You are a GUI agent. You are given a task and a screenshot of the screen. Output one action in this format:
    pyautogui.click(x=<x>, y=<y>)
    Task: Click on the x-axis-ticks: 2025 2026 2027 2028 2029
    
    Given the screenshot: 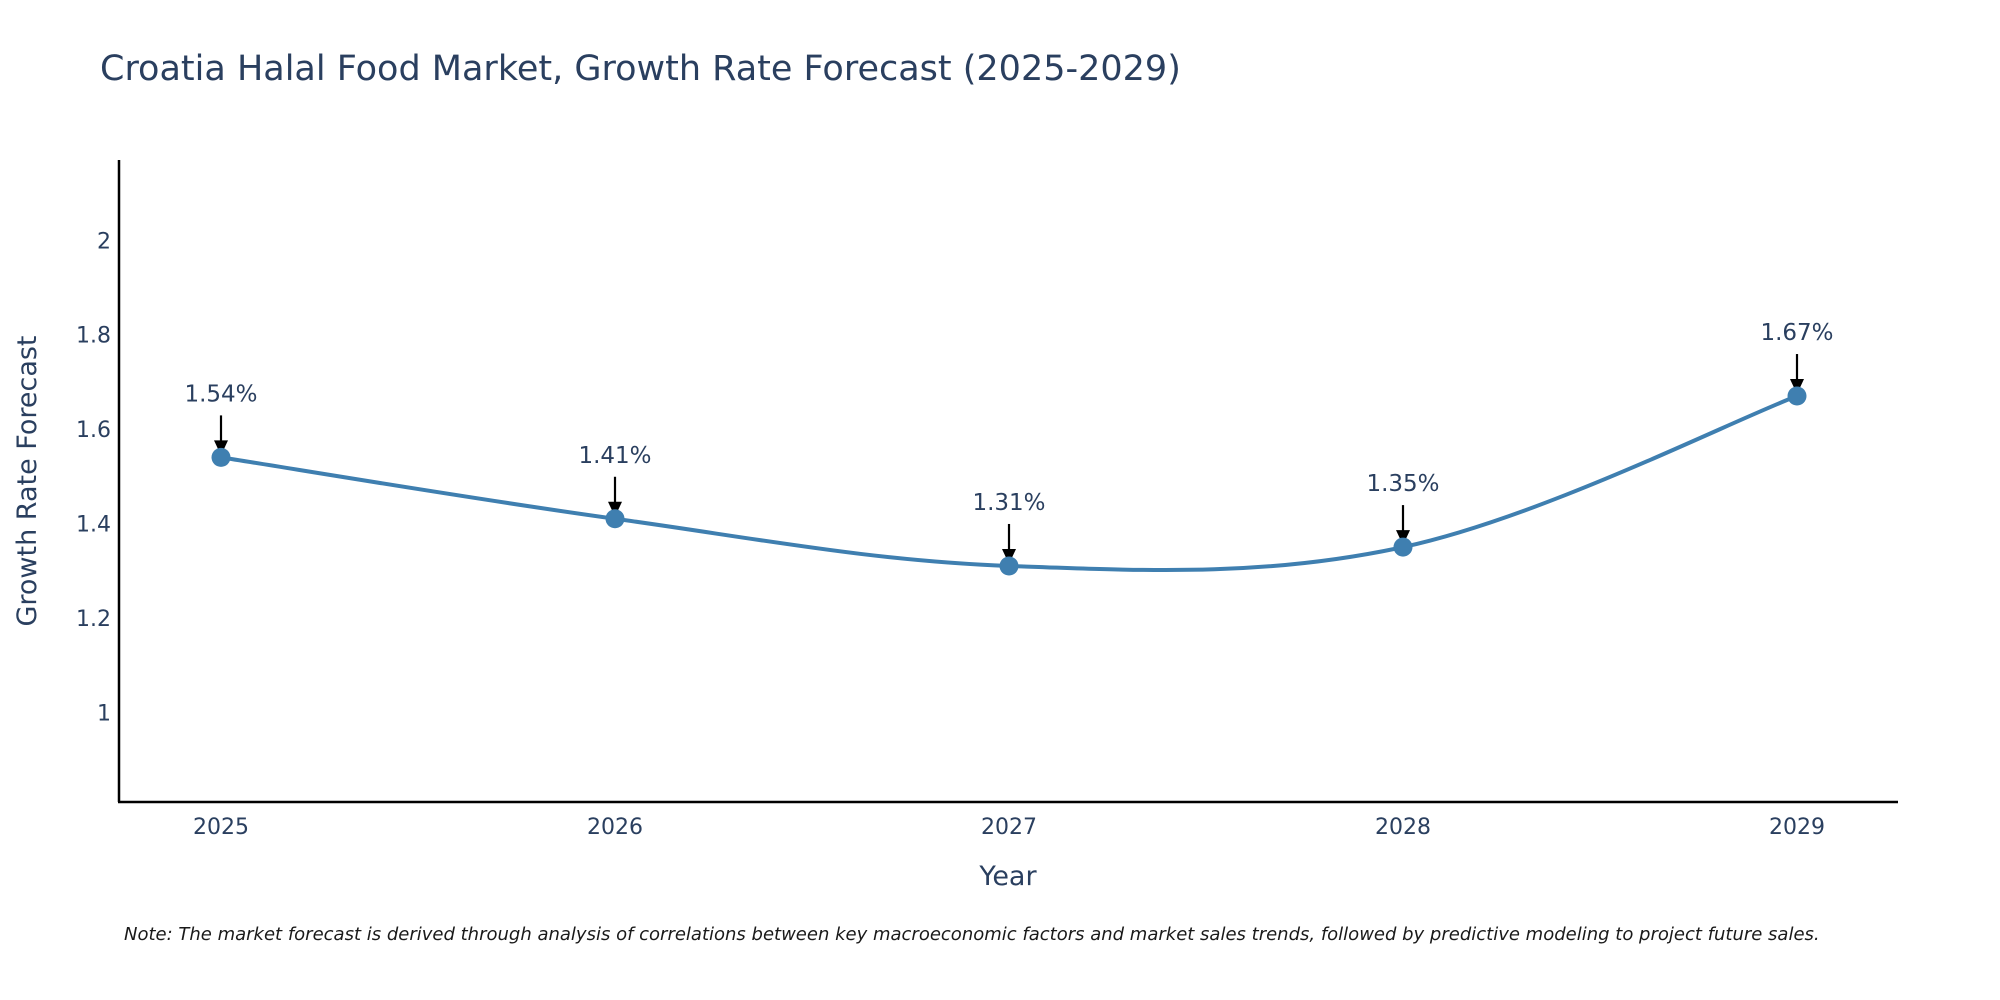 What is the action you would take?
    pyautogui.click(x=1009, y=827)
    